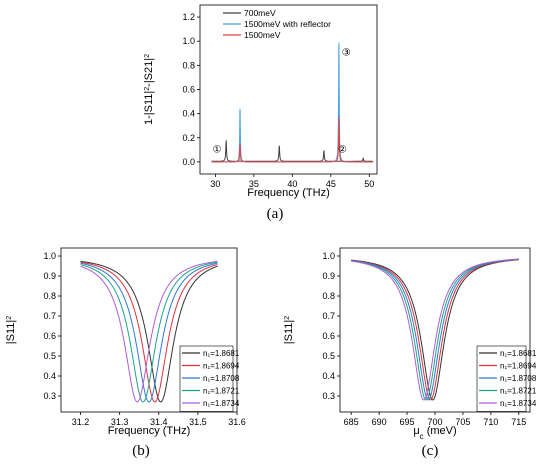 The width and height of the screenshot is (550, 466). What do you see at coordinates (346, 53) in the screenshot?
I see `annotation: ③` at bounding box center [346, 53].